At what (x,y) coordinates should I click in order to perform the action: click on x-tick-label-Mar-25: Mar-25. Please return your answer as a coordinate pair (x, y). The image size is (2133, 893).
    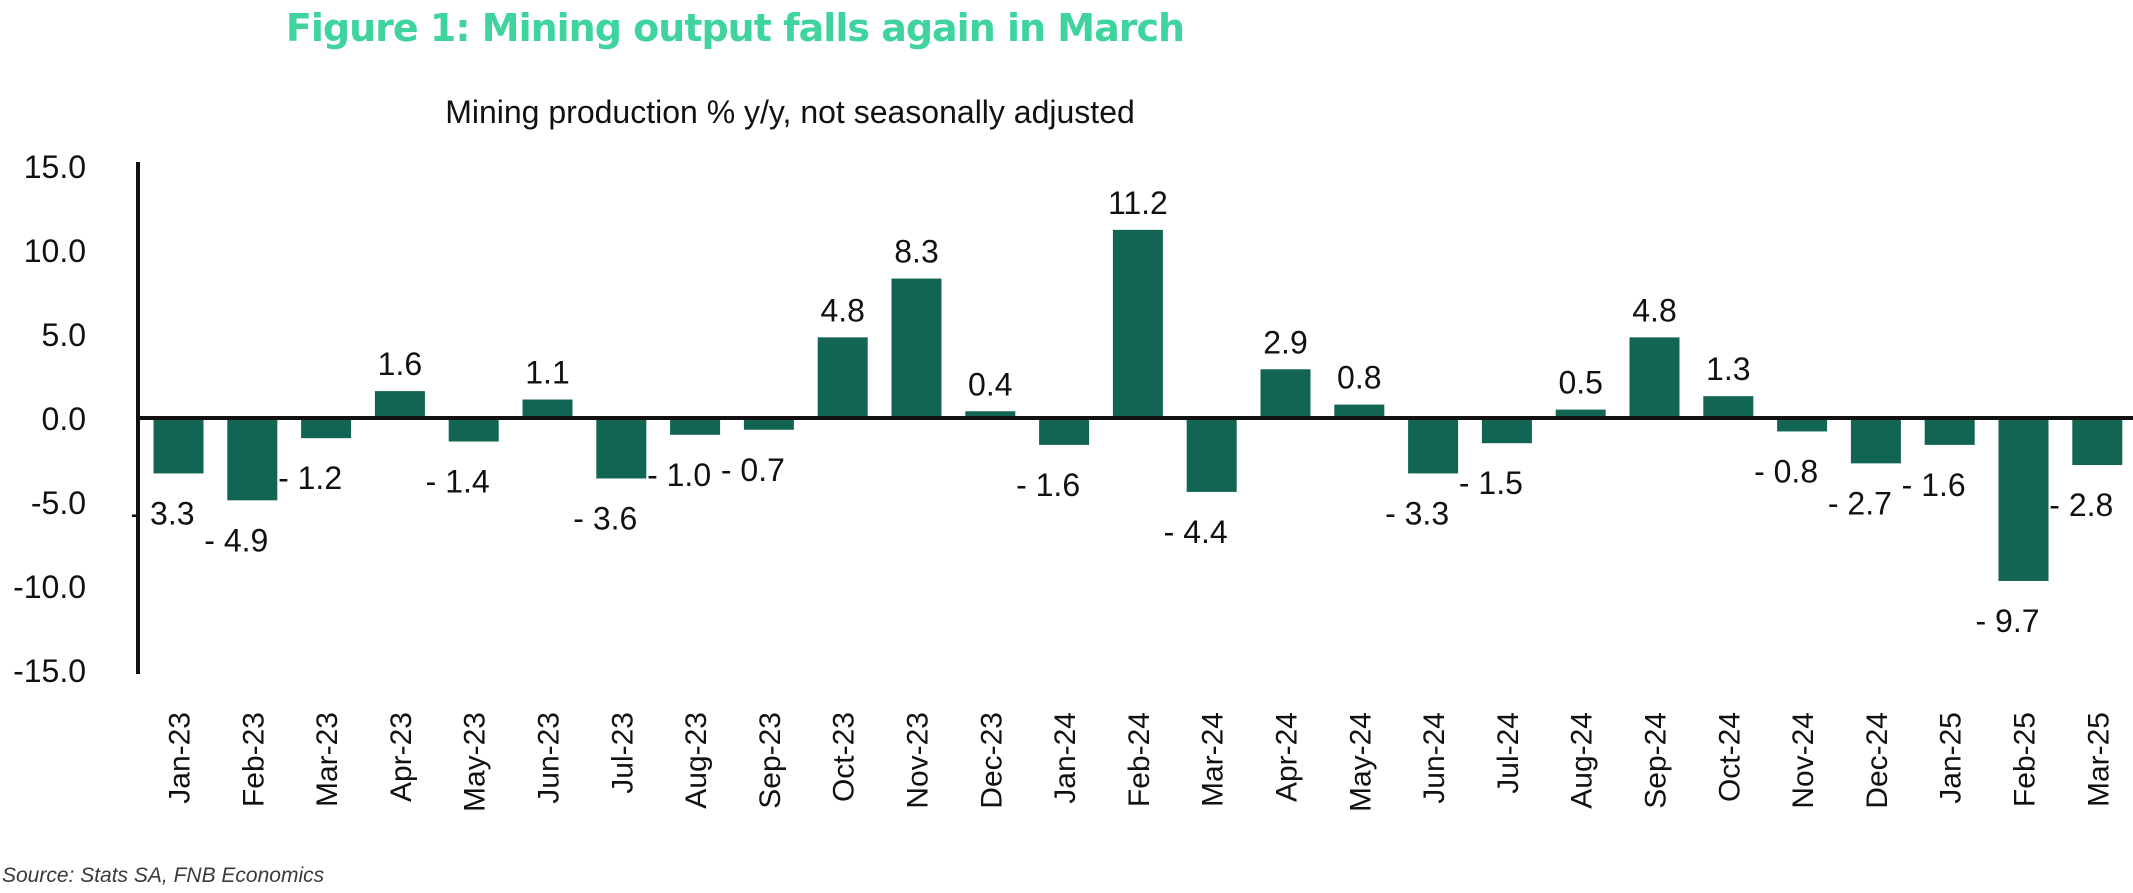
    Looking at the image, I should click on (2098, 759).